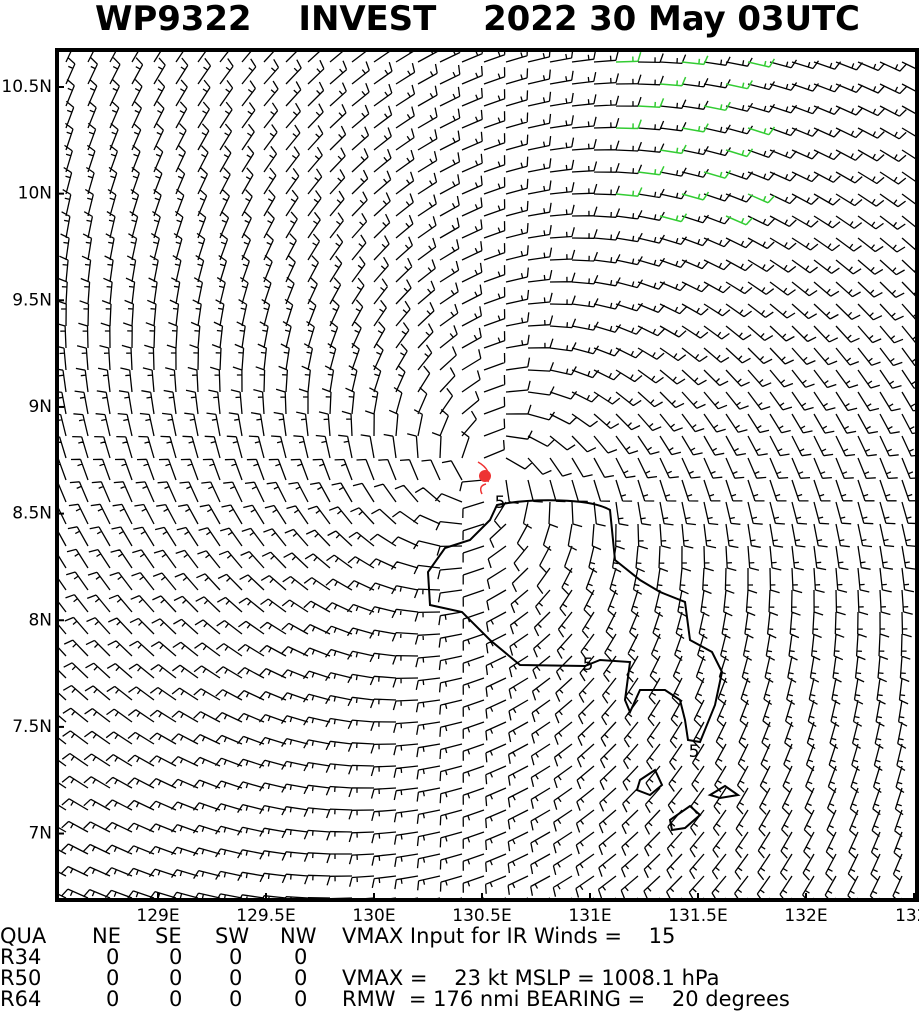 This screenshot has width=919, height=1014. I want to click on table-cell: R34, so click(20, 957).